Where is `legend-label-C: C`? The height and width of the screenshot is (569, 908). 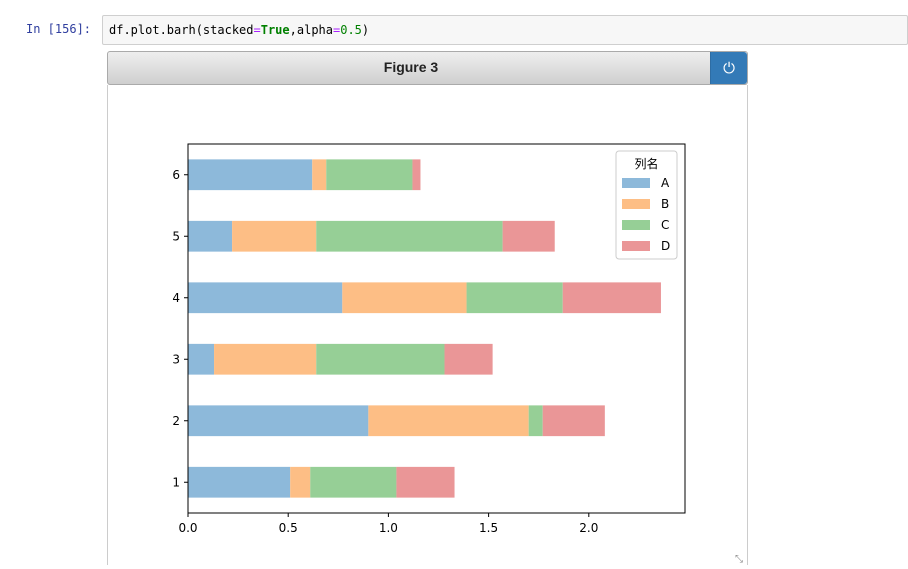 legend-label-C: C is located at coordinates (665, 225).